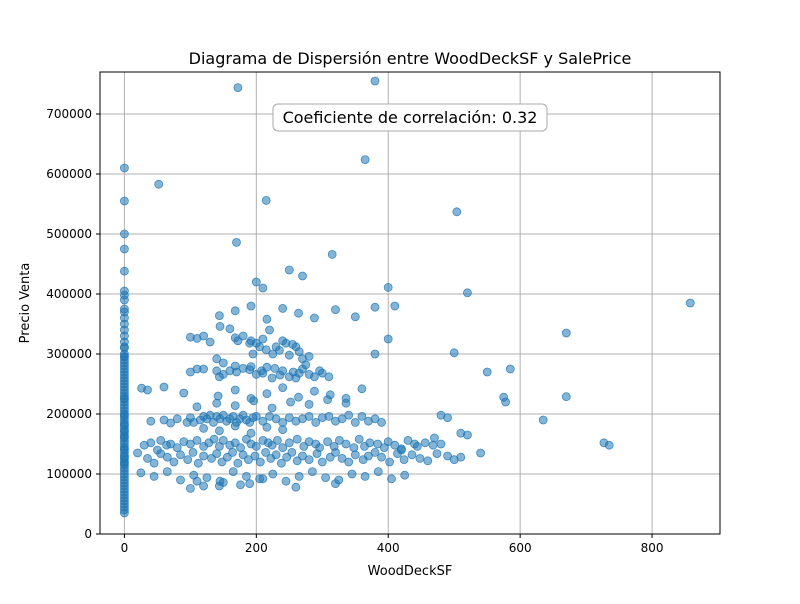  I want to click on annotation-text: Coeficiente de correlación: 0.32, so click(410, 117).